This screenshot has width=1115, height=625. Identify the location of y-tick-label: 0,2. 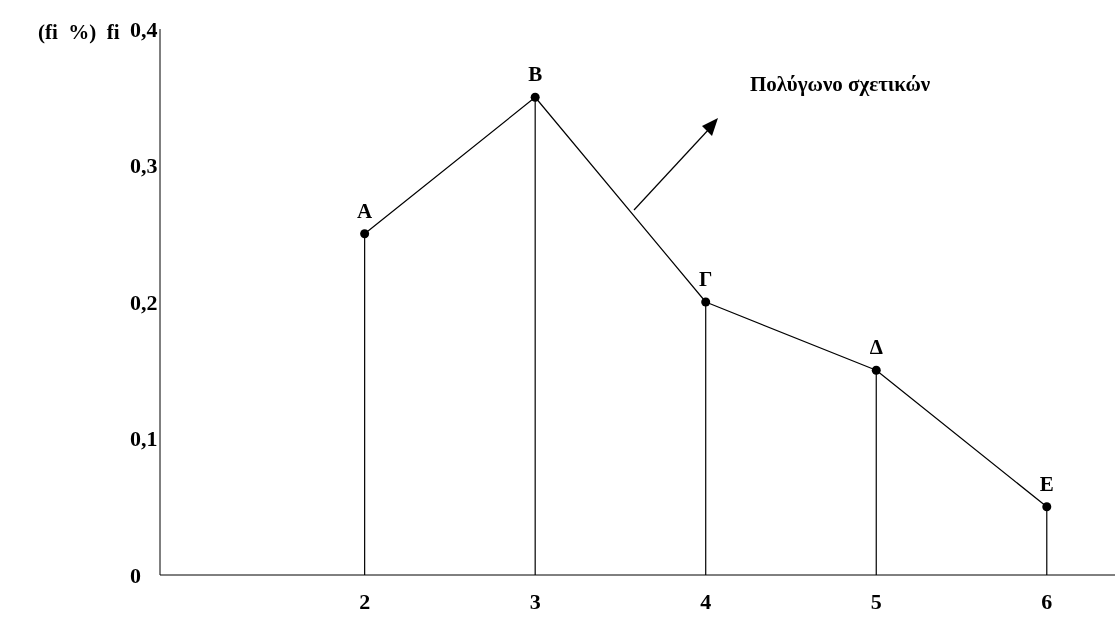
(144, 302).